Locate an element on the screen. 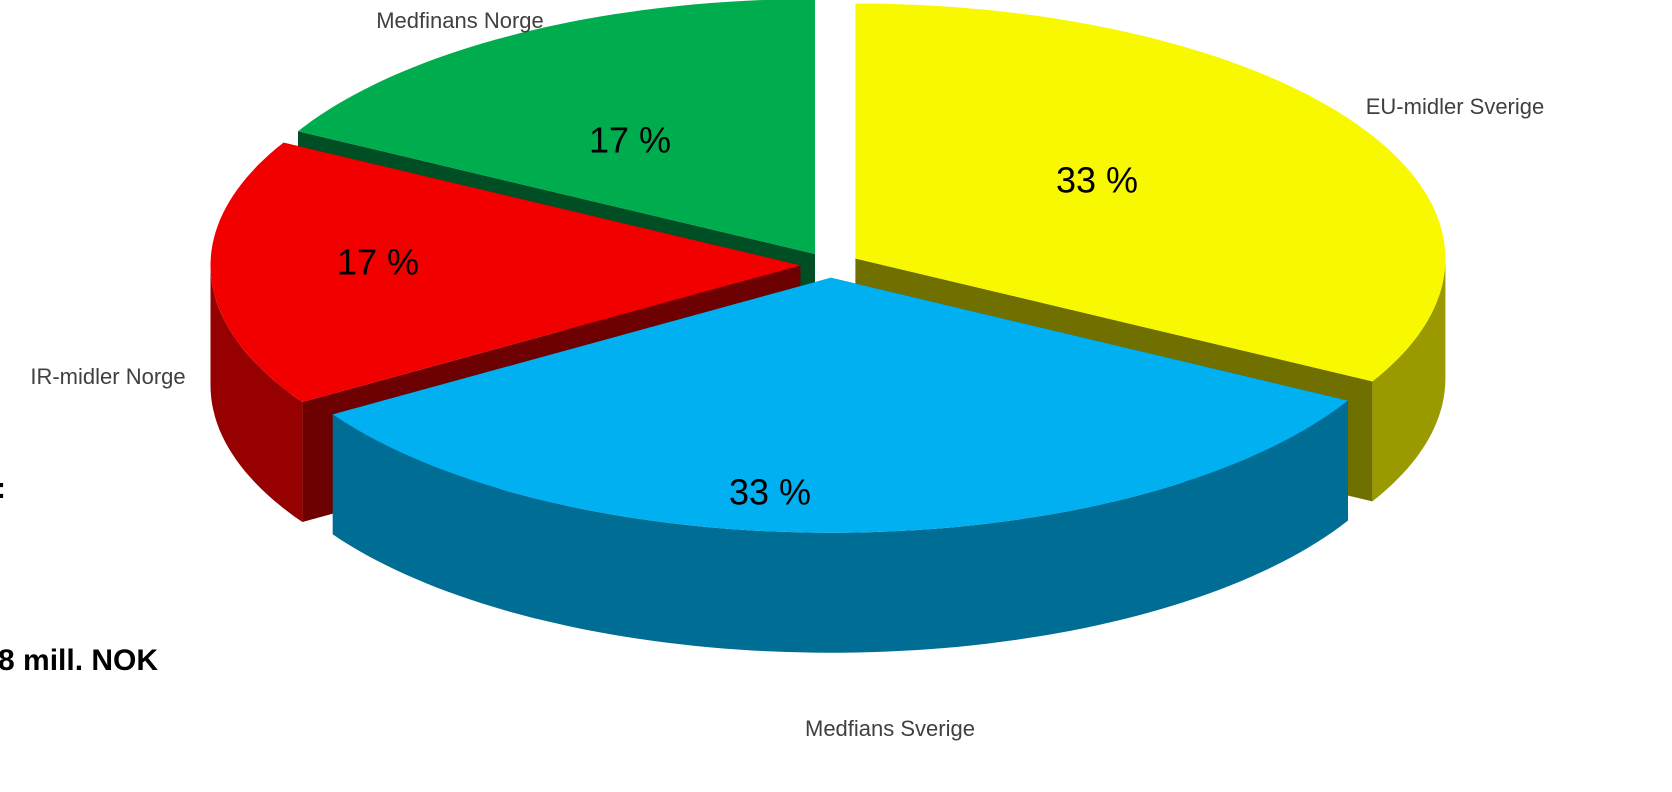 The width and height of the screenshot is (1672, 792). annotation: 8 mill. NOK is located at coordinates (79, 660).